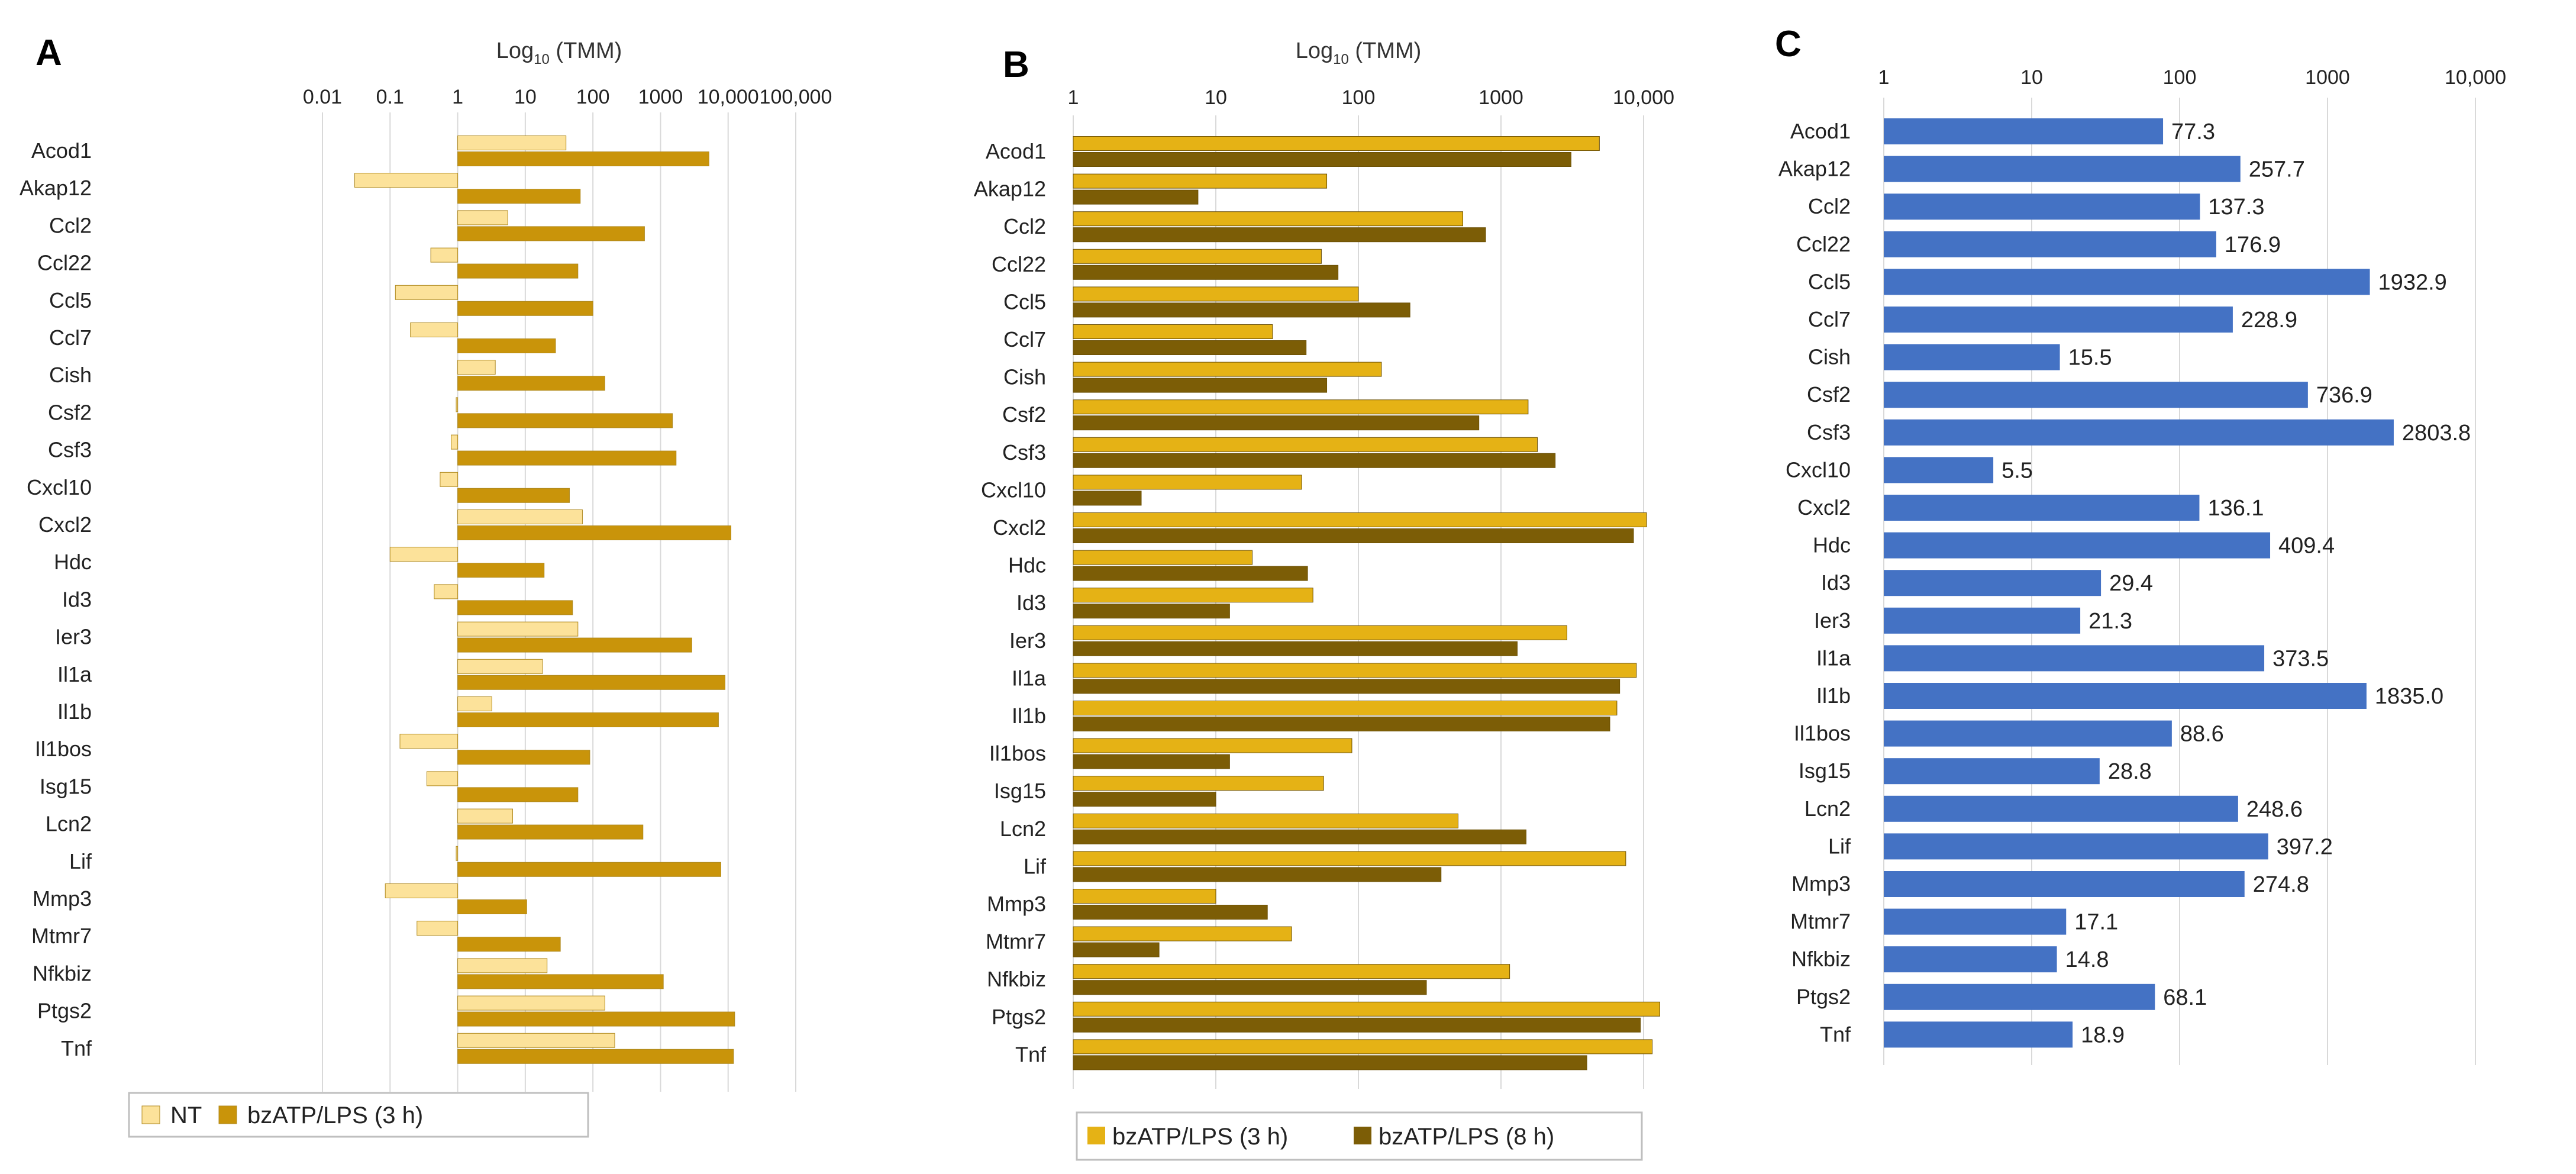  I want to click on data-label: 28.8, so click(2130, 771).